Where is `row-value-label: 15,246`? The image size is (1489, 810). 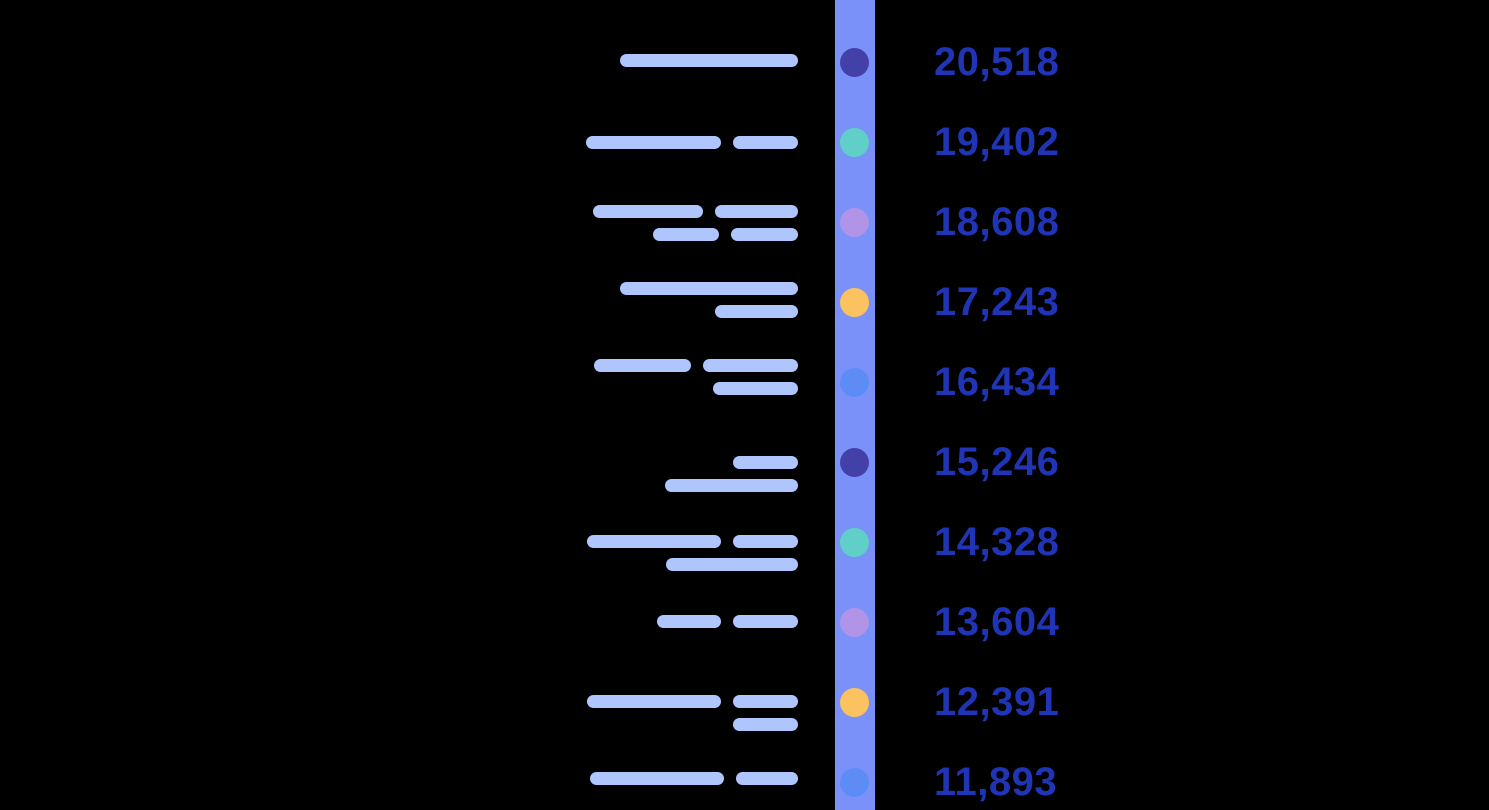 row-value-label: 15,246 is located at coordinates (997, 462).